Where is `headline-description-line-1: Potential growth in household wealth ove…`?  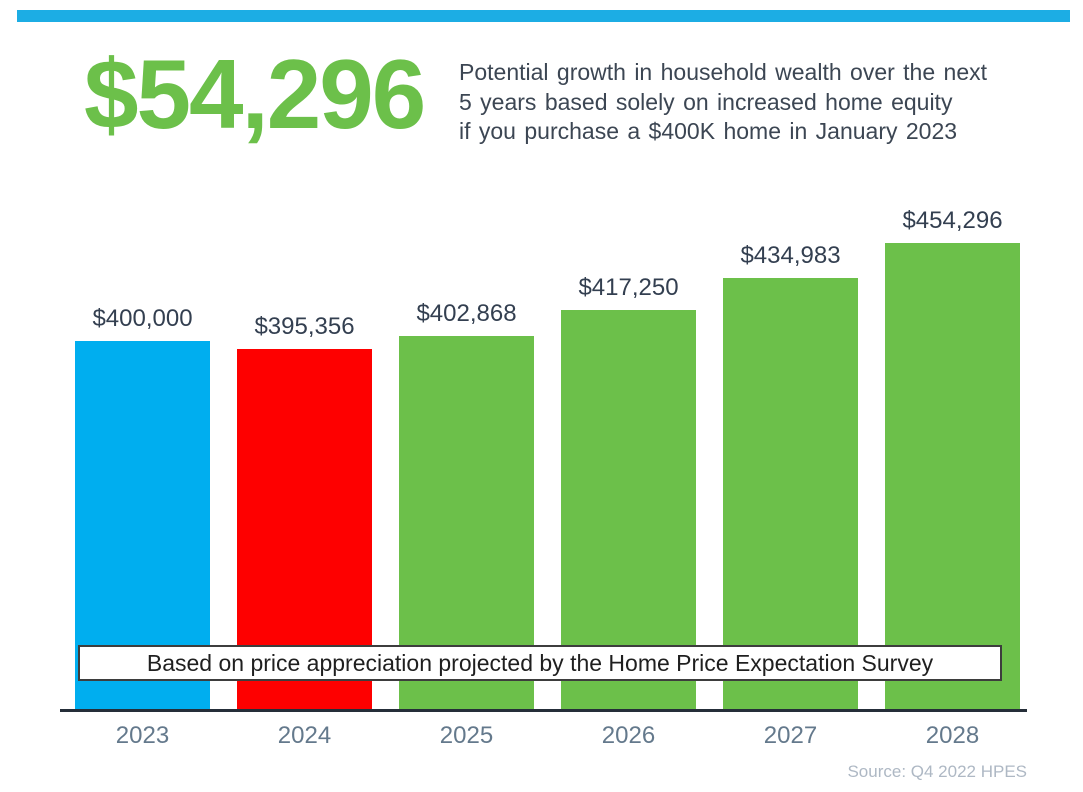 headline-description-line-1: Potential growth in household wealth ove… is located at coordinates (723, 72).